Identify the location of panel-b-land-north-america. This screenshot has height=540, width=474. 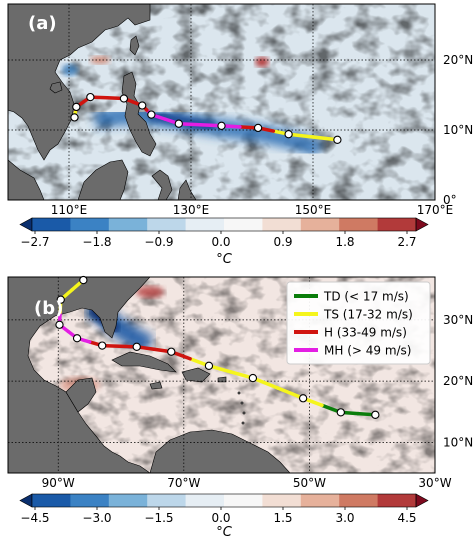
(79, 375).